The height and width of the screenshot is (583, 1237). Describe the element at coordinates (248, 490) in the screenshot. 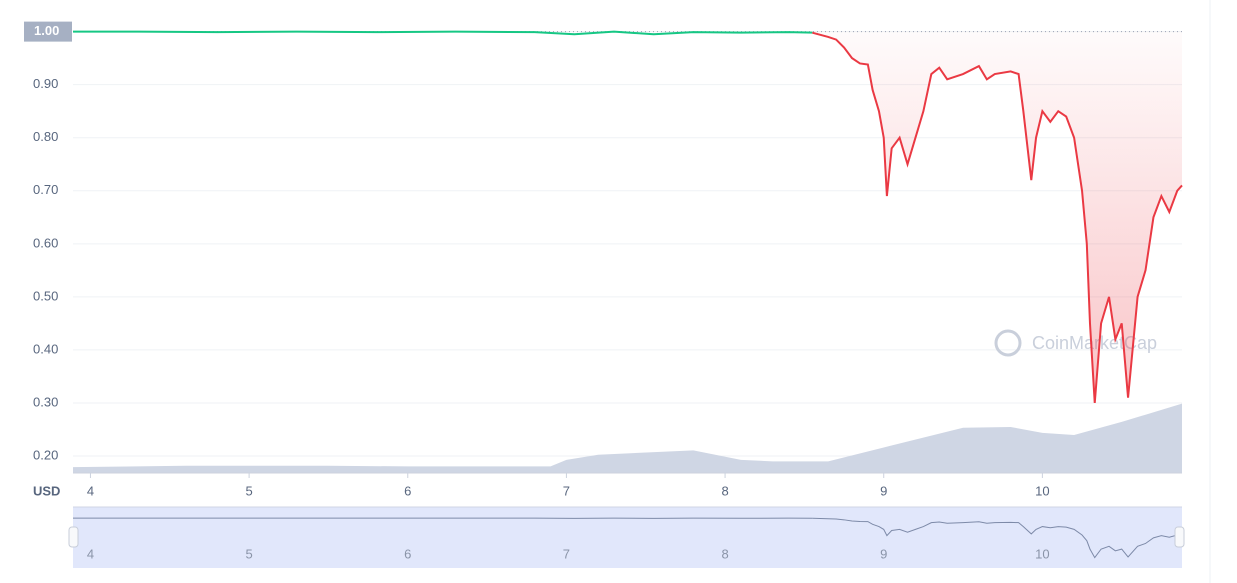

I see `x-tick-label: 5` at that location.